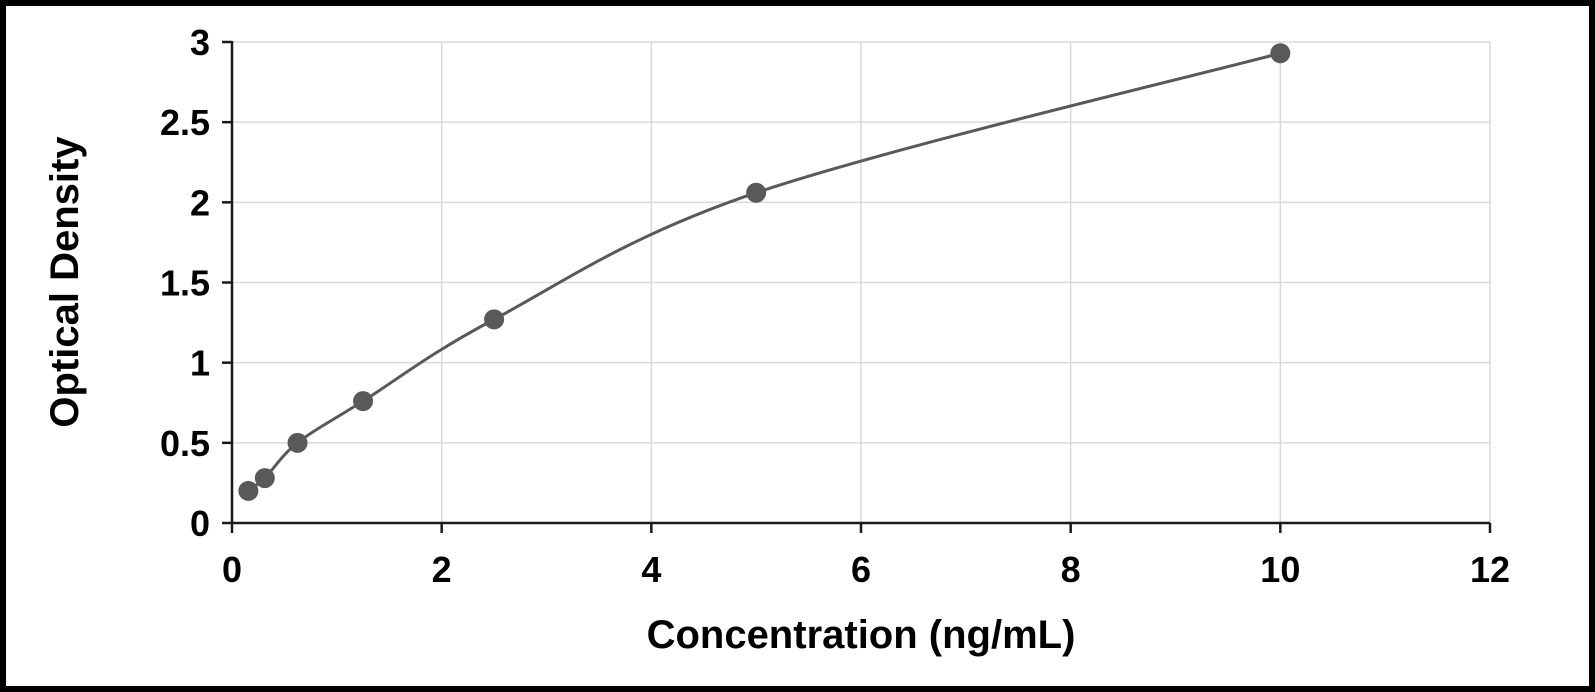 The height and width of the screenshot is (692, 1595). Describe the element at coordinates (65, 282) in the screenshot. I see `y-axis-title: Optical Density` at that location.